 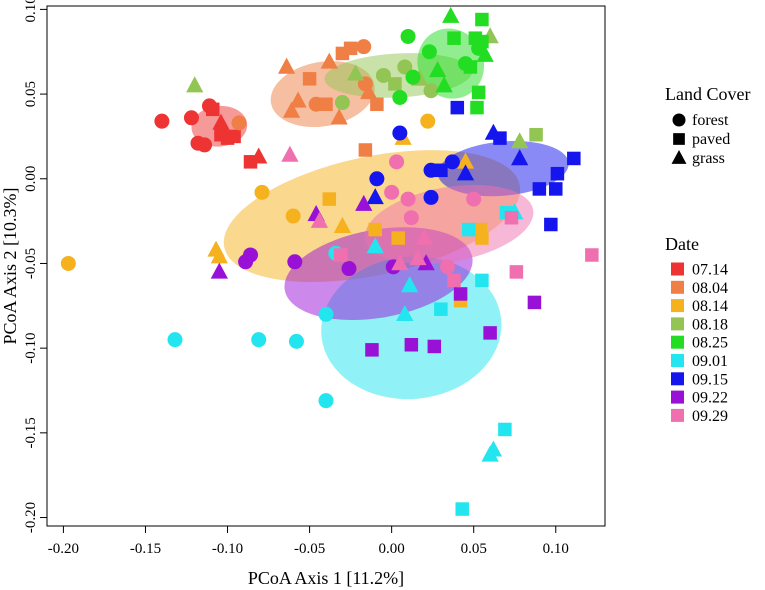 What do you see at coordinates (474, 549) in the screenshot?
I see `x-tick-label: 0.05` at bounding box center [474, 549].